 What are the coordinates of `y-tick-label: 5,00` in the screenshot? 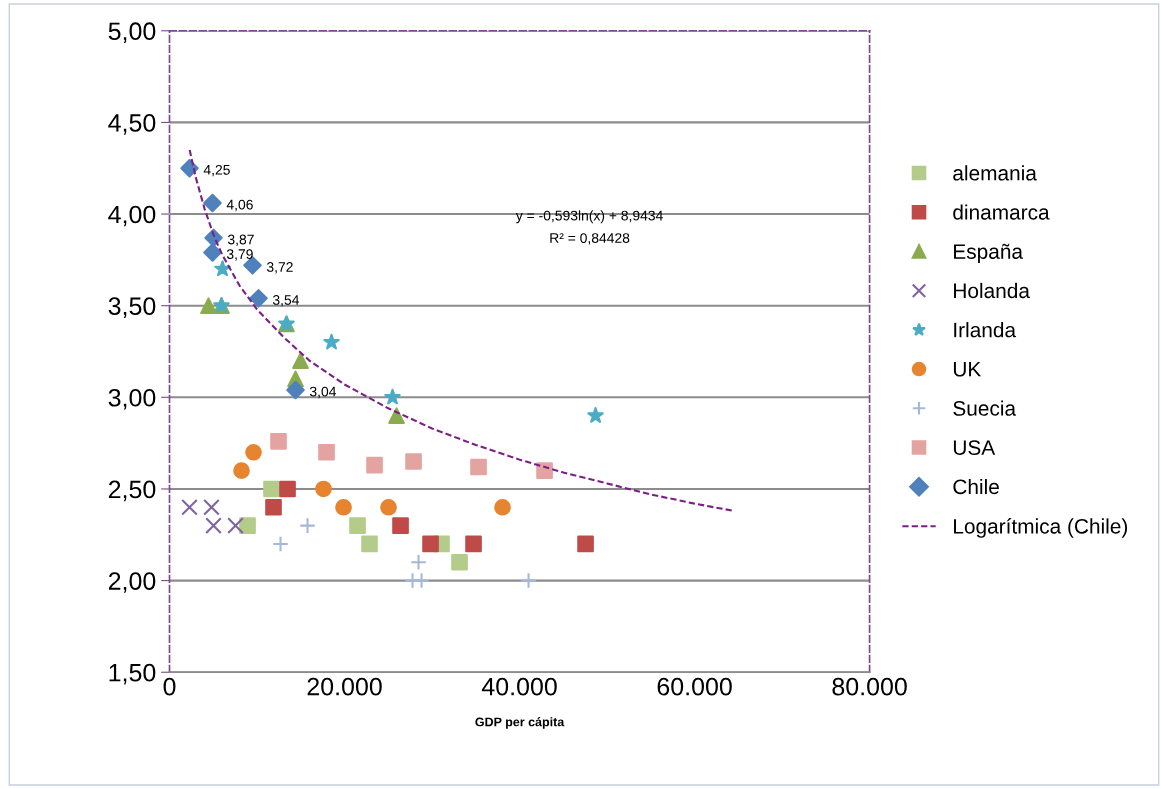 It's located at (132, 33).